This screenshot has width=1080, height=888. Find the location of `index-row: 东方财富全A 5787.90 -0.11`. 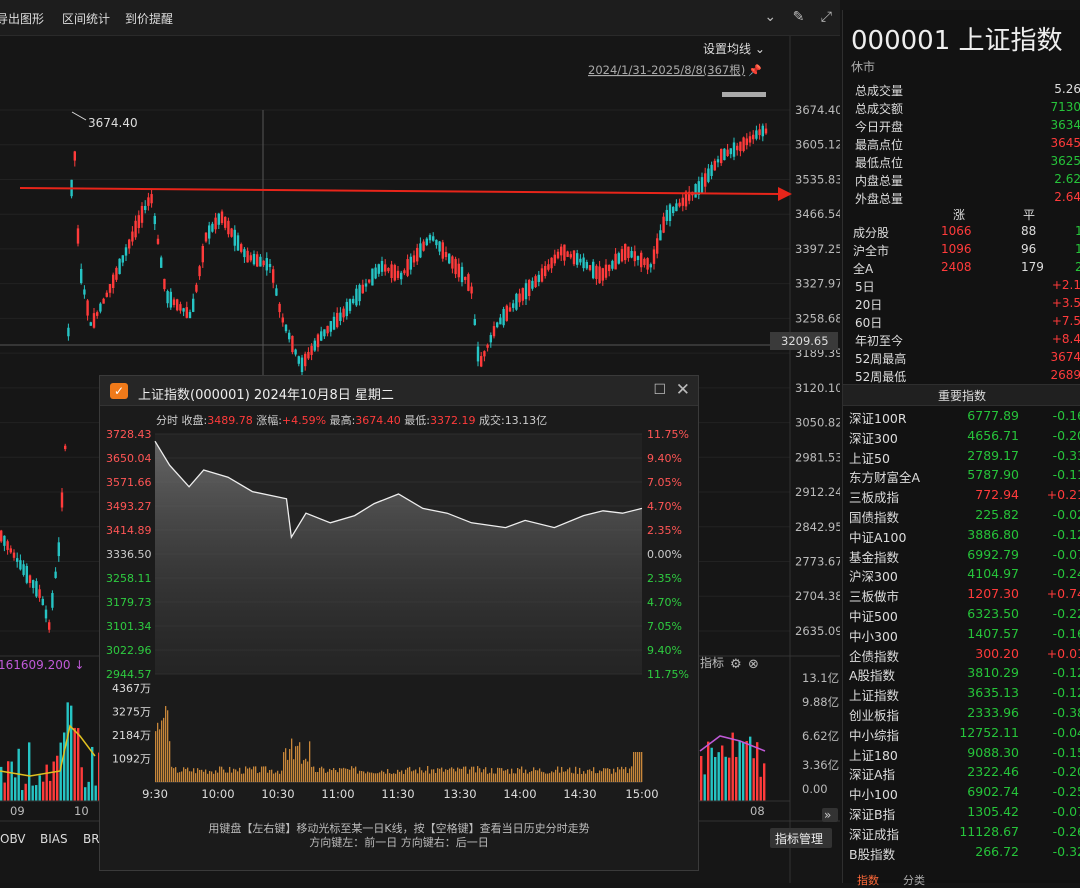

index-row: 东方财富全A 5787.90 -0.11 is located at coordinates (964, 477).